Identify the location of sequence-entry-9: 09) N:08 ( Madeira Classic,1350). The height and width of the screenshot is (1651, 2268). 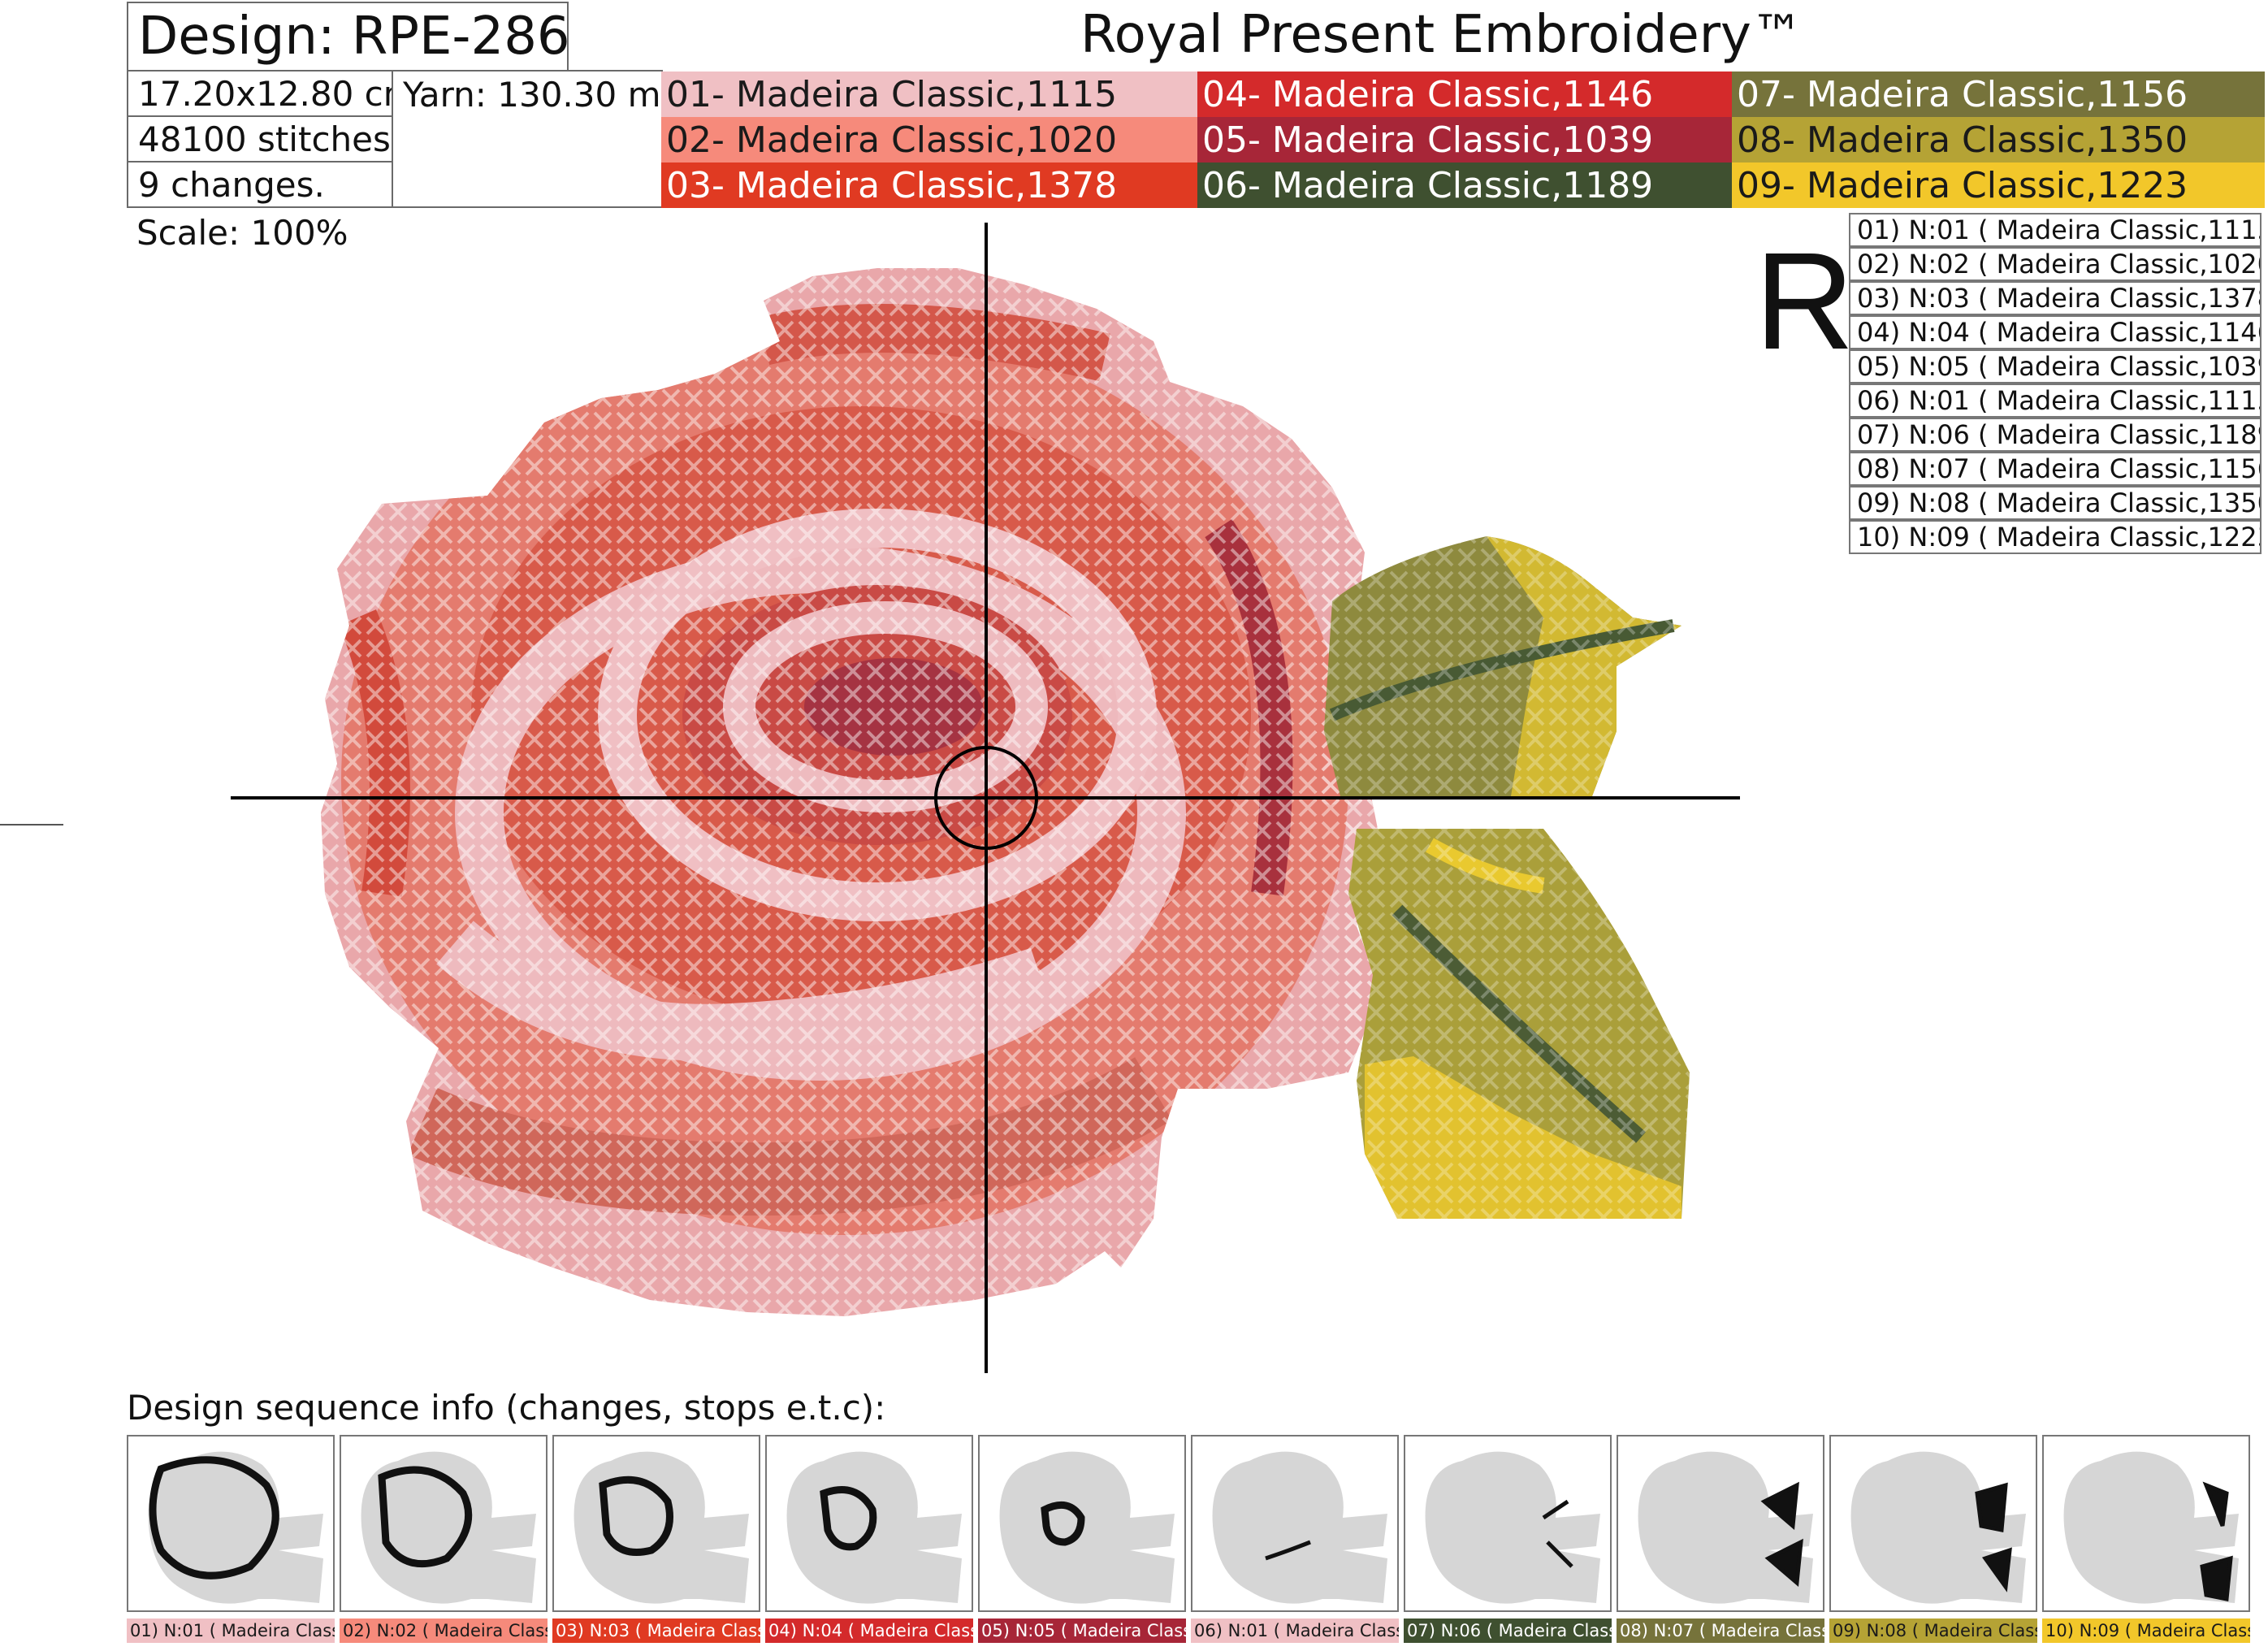
(2055, 503).